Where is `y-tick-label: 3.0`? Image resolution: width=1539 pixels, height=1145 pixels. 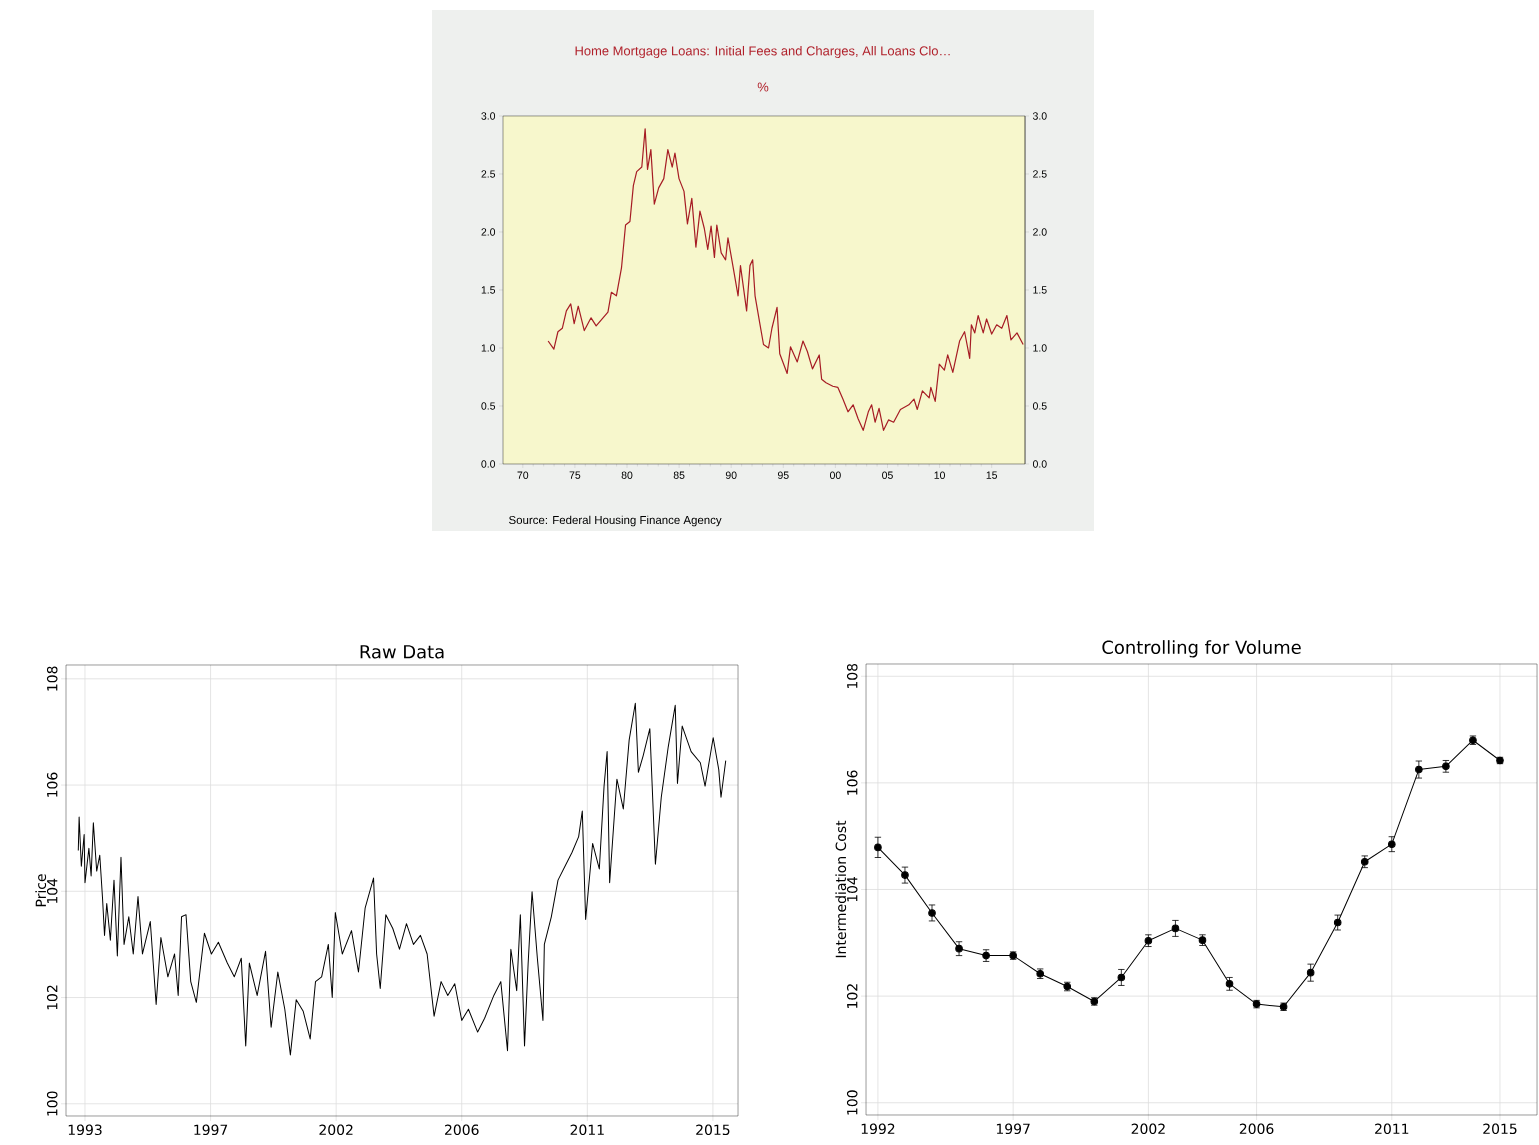
y-tick-label: 3.0 is located at coordinates (488, 116).